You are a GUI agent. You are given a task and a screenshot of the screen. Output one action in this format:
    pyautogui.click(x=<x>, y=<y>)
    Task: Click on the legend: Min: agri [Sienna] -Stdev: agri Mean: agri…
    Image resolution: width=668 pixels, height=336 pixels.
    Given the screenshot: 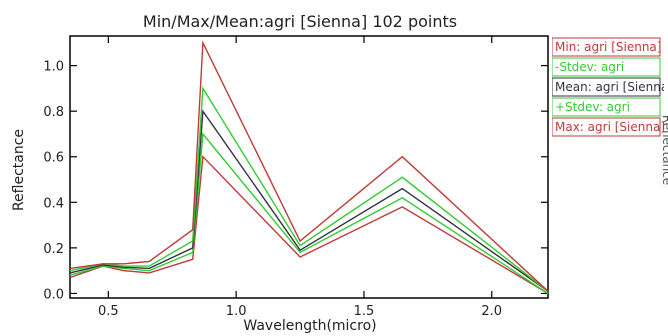 What is the action you would take?
    pyautogui.click(x=610, y=87)
    